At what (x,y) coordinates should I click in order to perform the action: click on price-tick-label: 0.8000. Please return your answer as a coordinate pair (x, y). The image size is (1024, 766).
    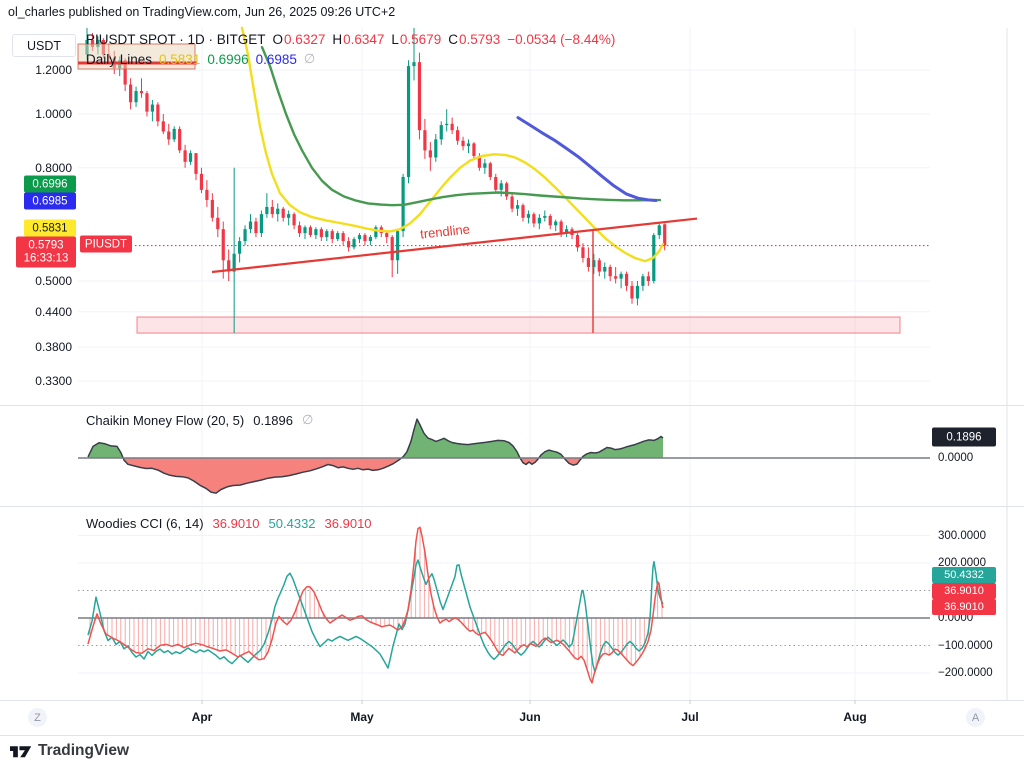
    Looking at the image, I should click on (53, 167).